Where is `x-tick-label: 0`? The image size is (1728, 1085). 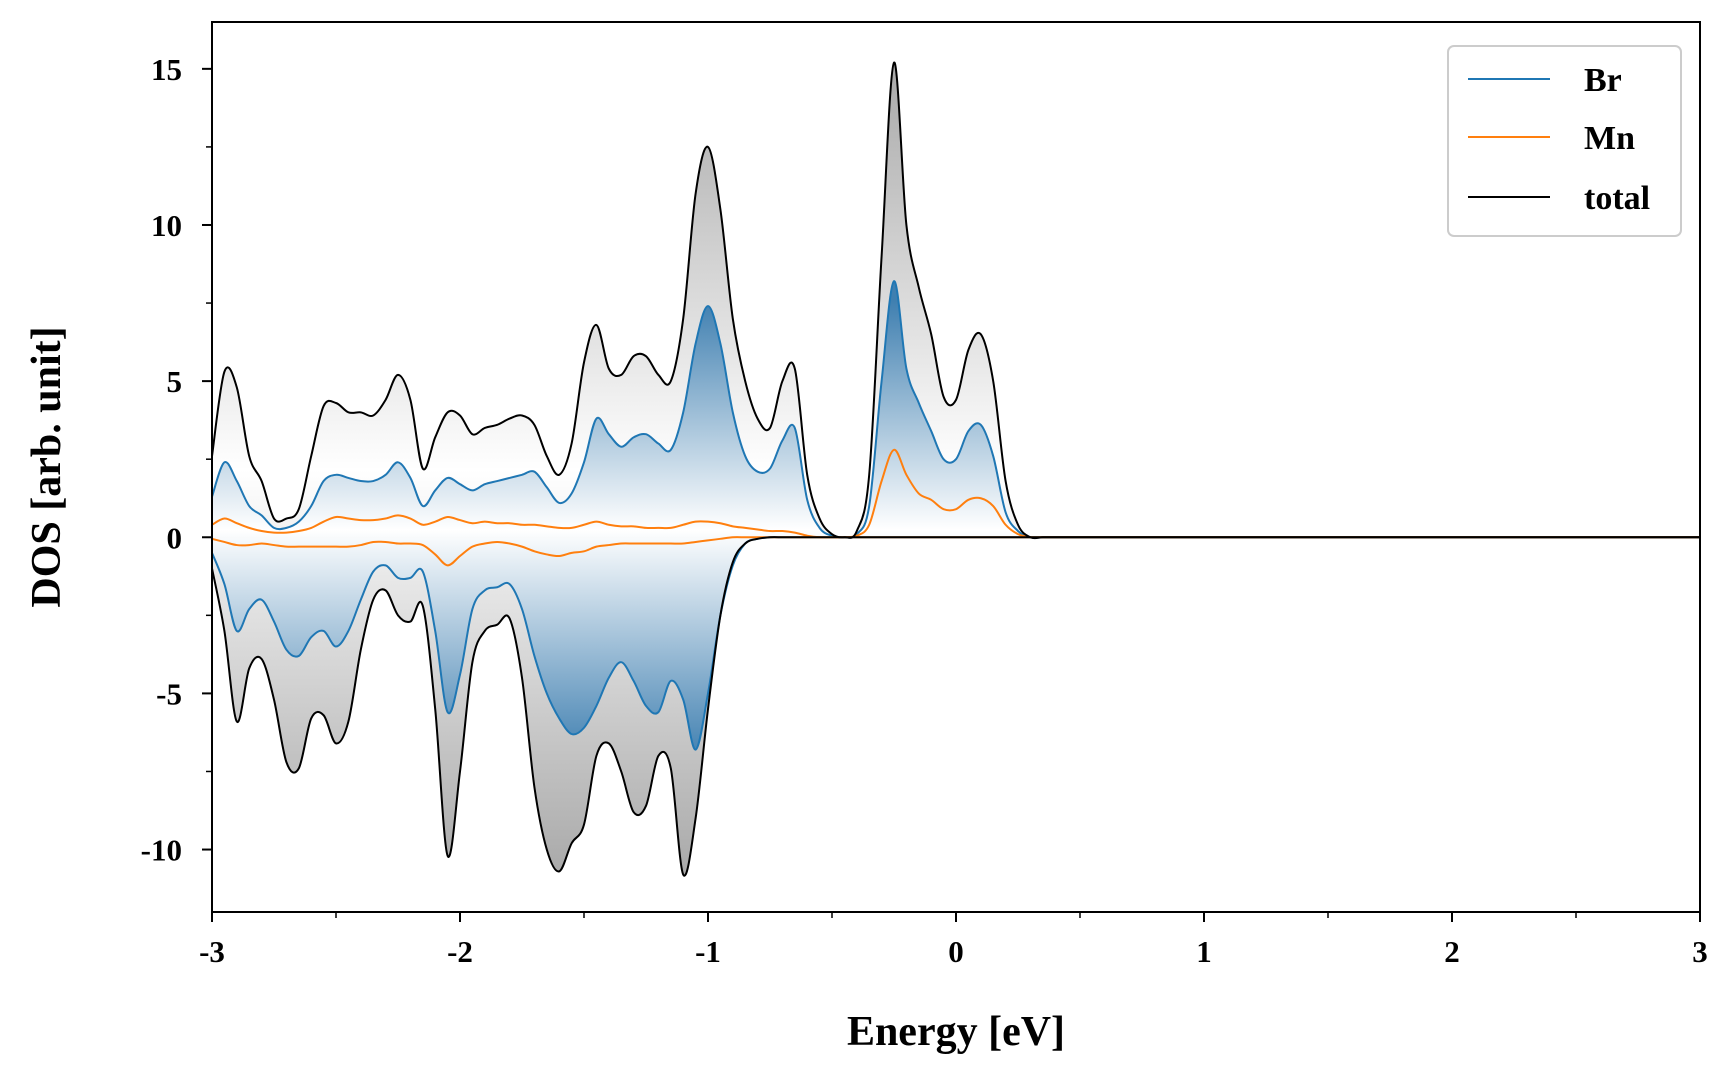
x-tick-label: 0 is located at coordinates (956, 951).